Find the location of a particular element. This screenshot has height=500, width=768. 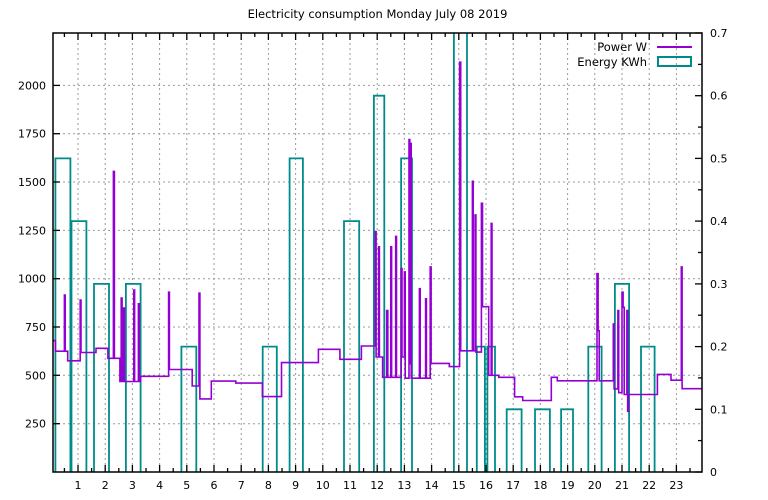

svg-text: 17 is located at coordinates (513, 485).